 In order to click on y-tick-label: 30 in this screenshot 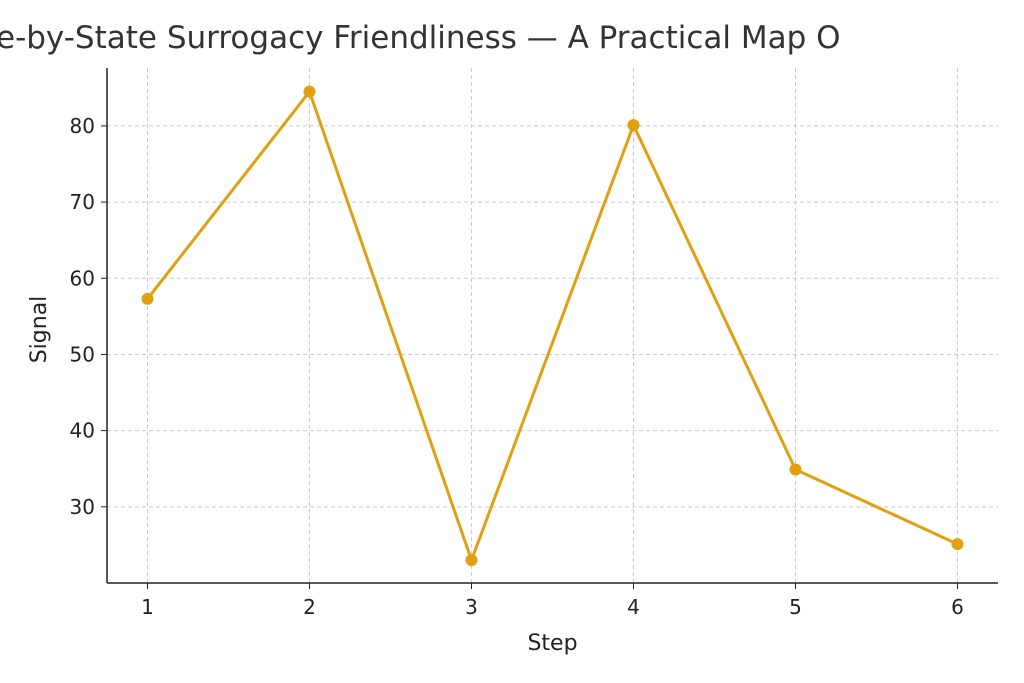, I will do `click(82, 507)`.